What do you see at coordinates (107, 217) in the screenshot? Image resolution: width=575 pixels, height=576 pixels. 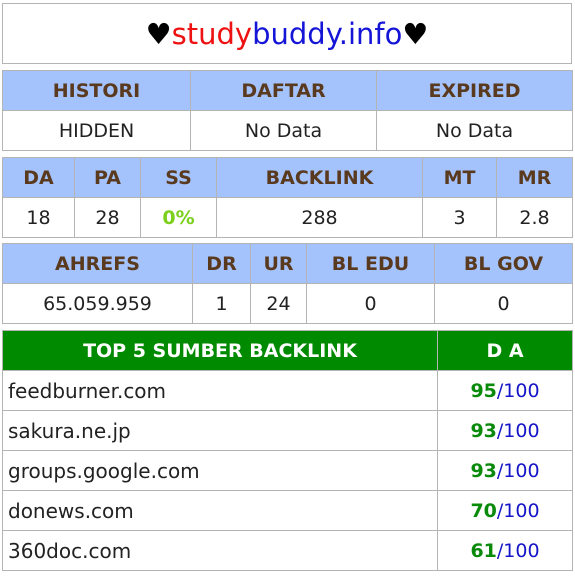 I see `value-pa: 28` at bounding box center [107, 217].